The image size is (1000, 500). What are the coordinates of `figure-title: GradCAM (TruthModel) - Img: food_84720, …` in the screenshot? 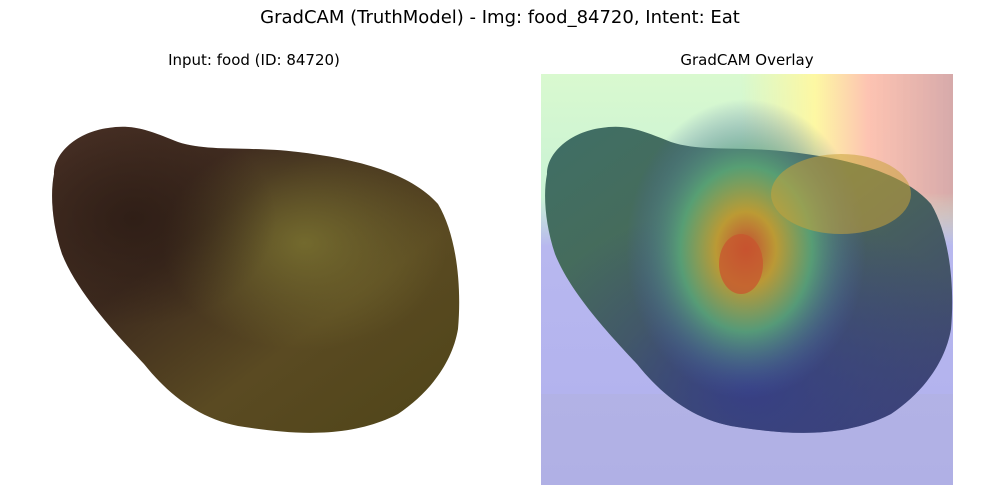 It's located at (500, 17).